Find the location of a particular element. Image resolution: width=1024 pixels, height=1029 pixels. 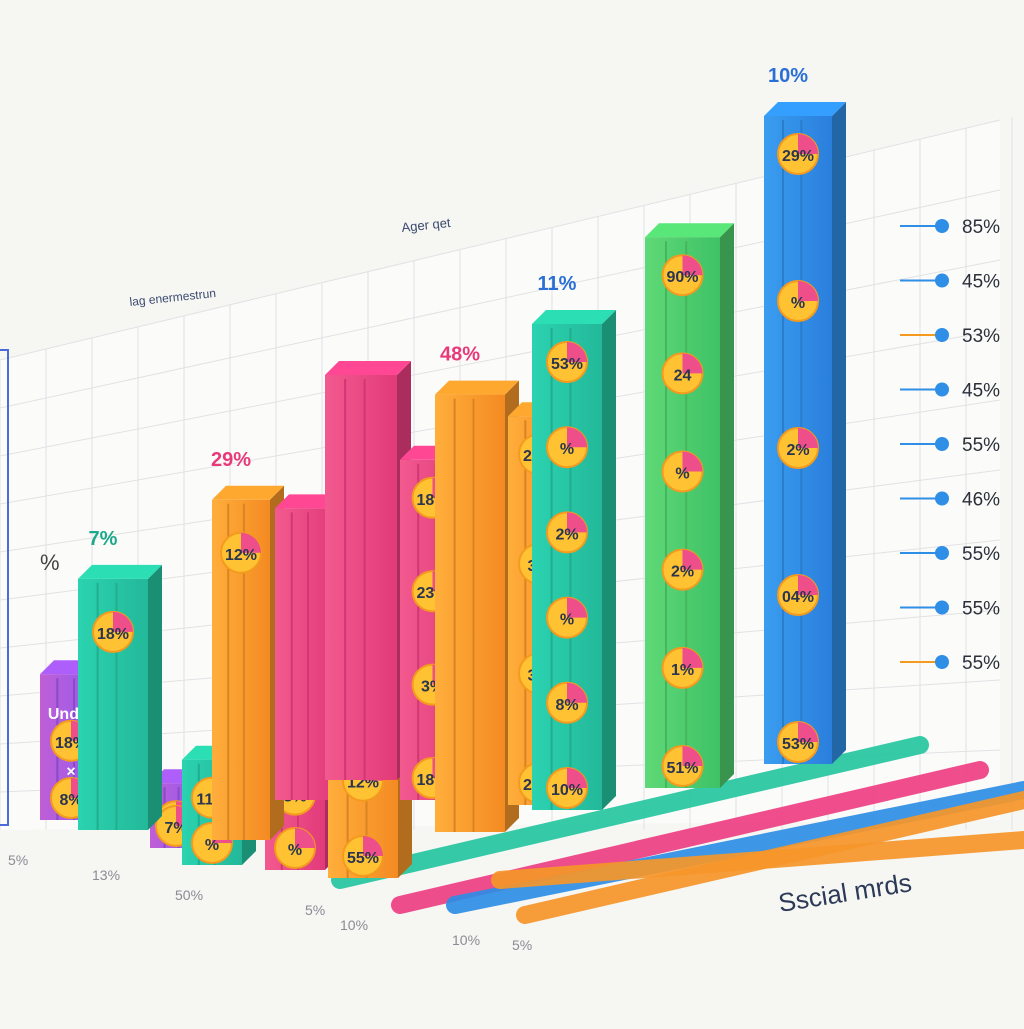

bar-value-label: 90% is located at coordinates (682, 277).